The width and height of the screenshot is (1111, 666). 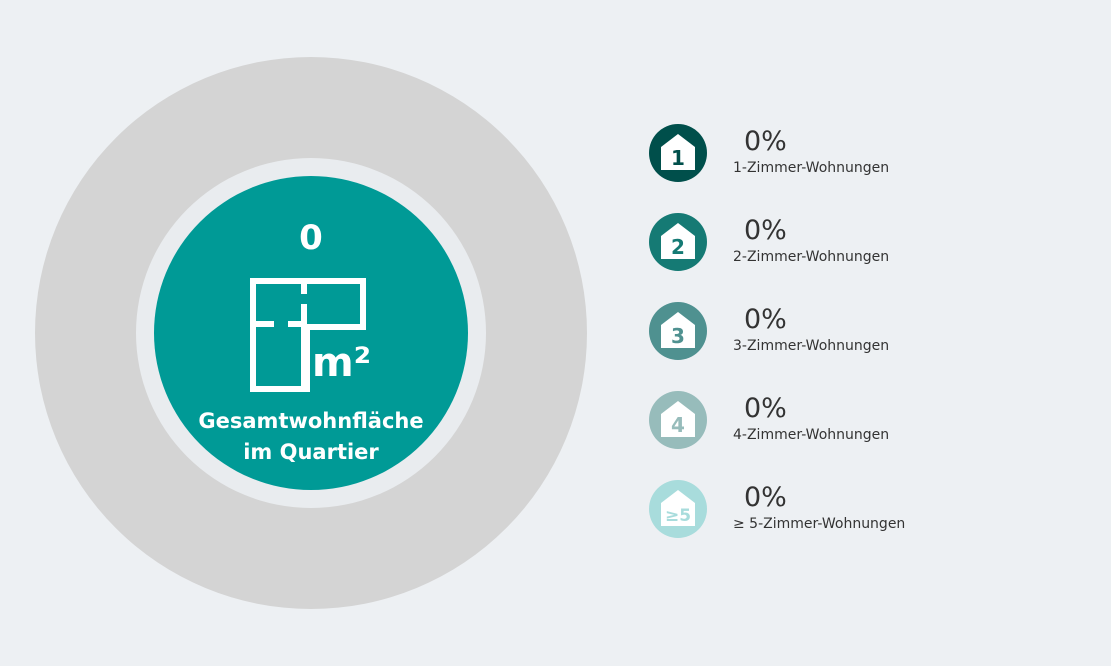 I want to click on unit-label: m², so click(x=341, y=363).